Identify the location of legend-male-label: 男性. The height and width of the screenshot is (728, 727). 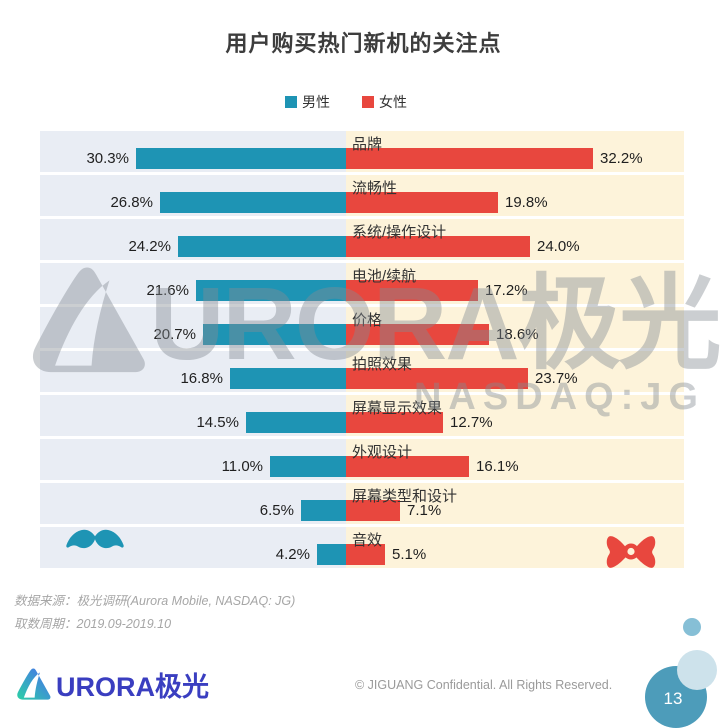
(316, 102).